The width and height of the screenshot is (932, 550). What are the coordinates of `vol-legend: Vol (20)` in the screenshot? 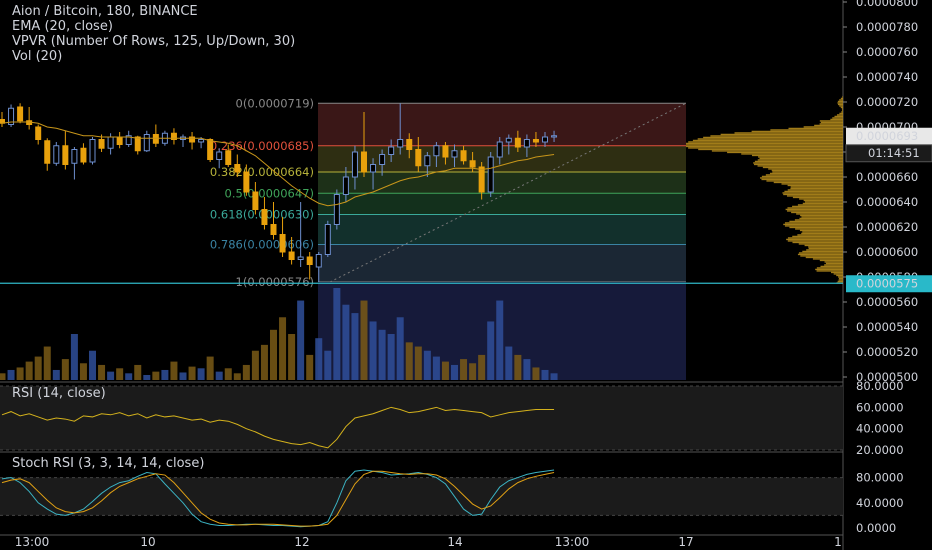 It's located at (37, 56).